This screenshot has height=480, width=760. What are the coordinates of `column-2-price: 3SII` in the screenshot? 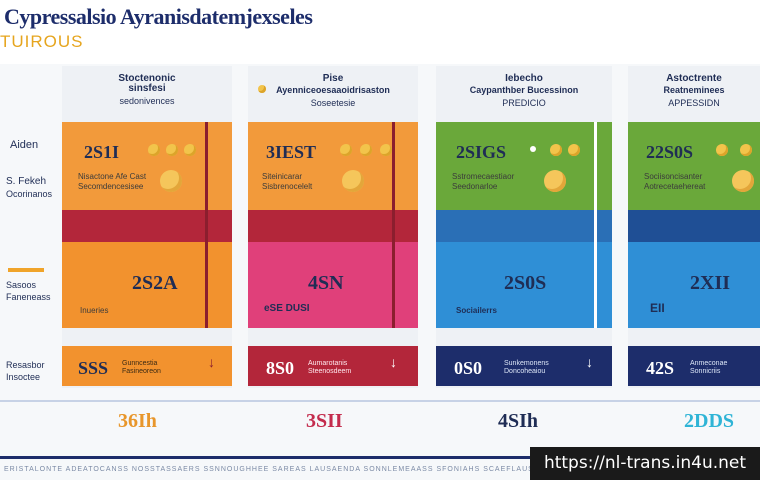 It's located at (324, 421).